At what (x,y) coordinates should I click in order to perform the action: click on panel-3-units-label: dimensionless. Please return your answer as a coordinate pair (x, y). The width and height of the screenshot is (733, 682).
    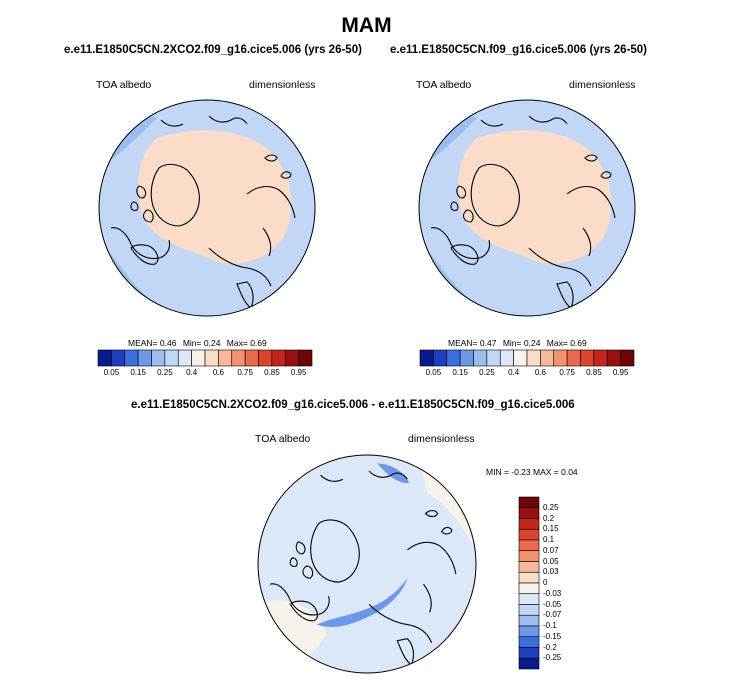
    Looking at the image, I should click on (441, 439).